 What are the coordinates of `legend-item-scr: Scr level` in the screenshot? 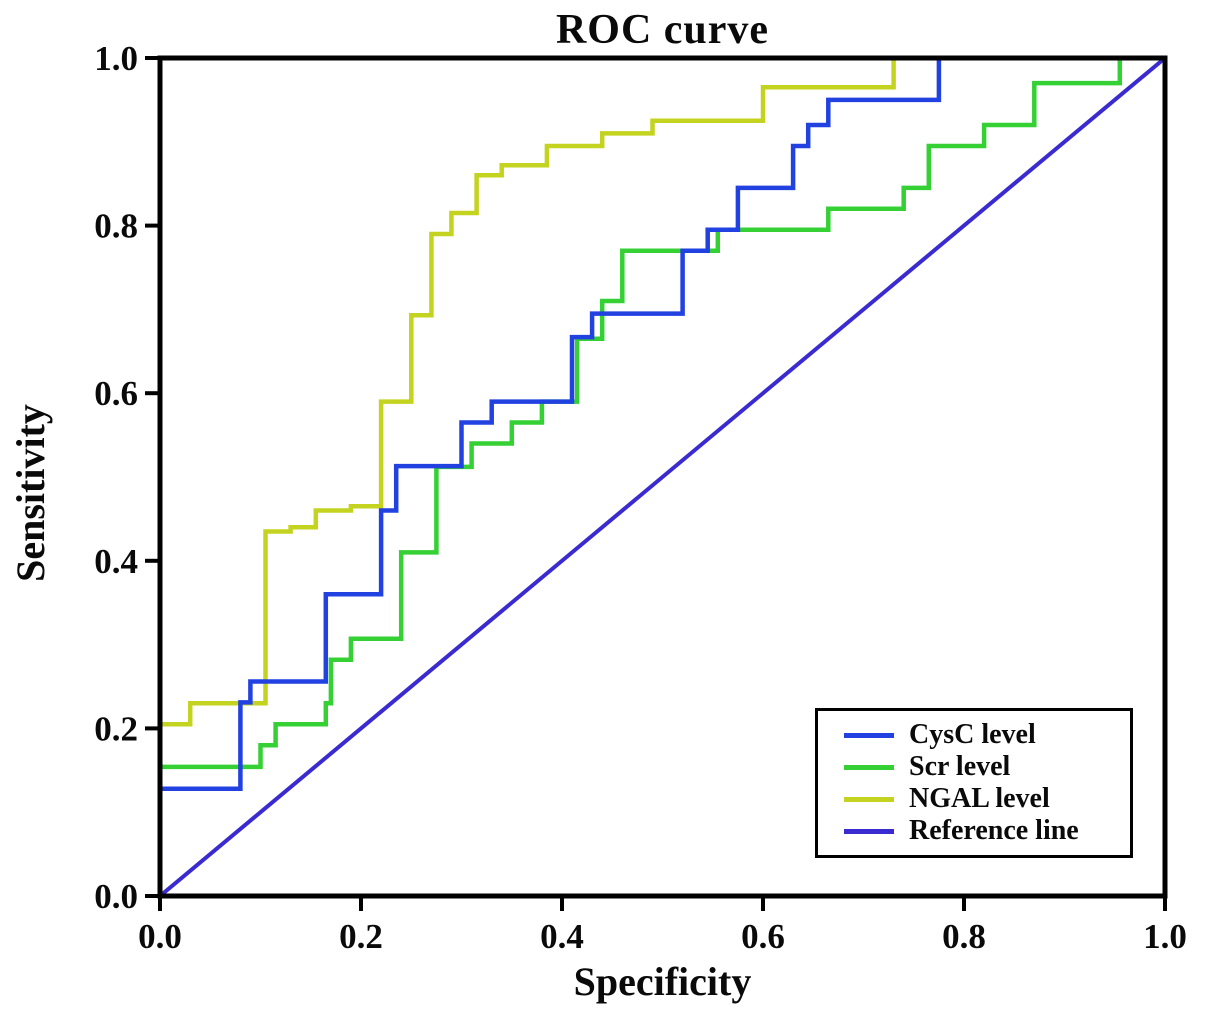 It's located at (974, 767).